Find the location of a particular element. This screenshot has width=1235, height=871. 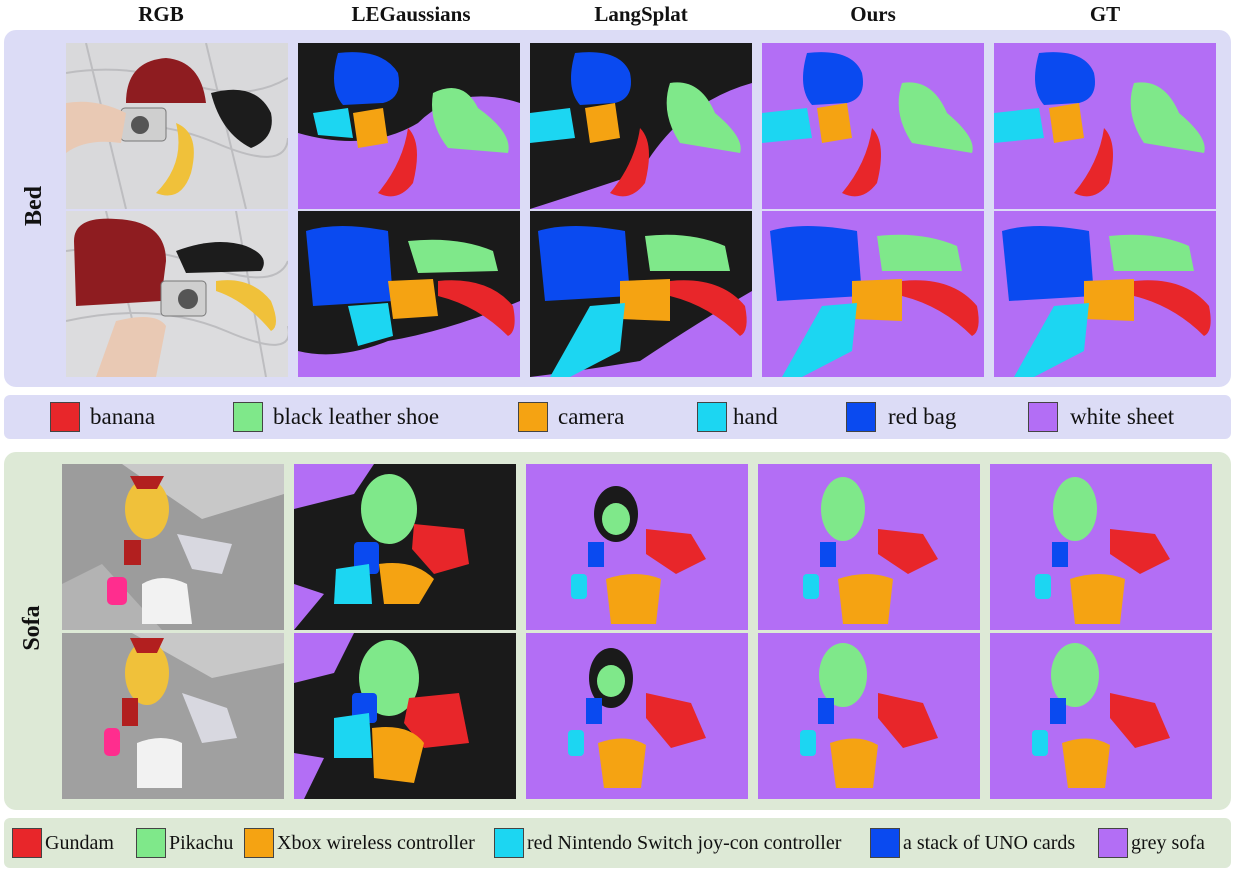

legend-item-xbox-controller: Xbox wireless controller is located at coordinates (359, 843).